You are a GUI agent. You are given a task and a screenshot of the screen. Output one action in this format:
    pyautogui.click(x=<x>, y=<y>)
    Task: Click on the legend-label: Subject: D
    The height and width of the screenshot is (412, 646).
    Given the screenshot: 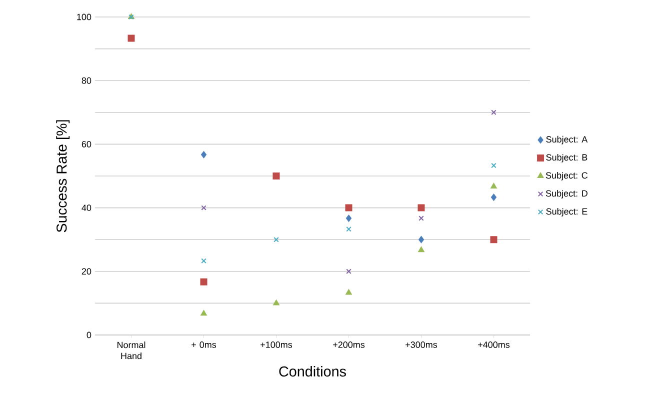 What is the action you would take?
    pyautogui.click(x=567, y=194)
    